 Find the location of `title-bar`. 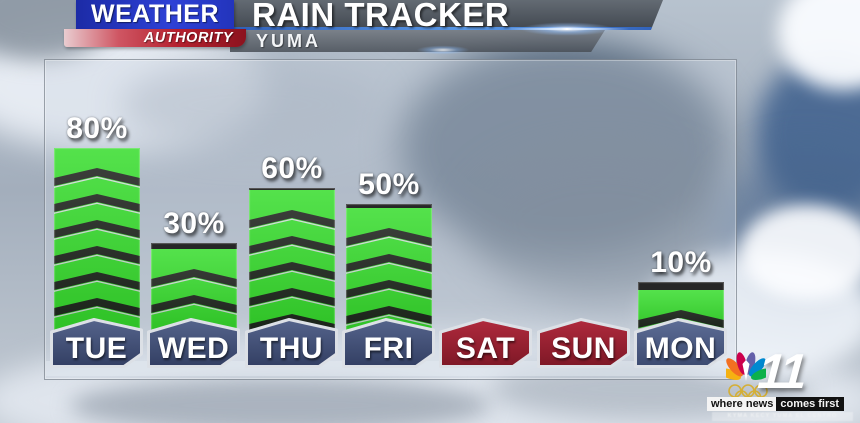

title-bar is located at coordinates (446, 15).